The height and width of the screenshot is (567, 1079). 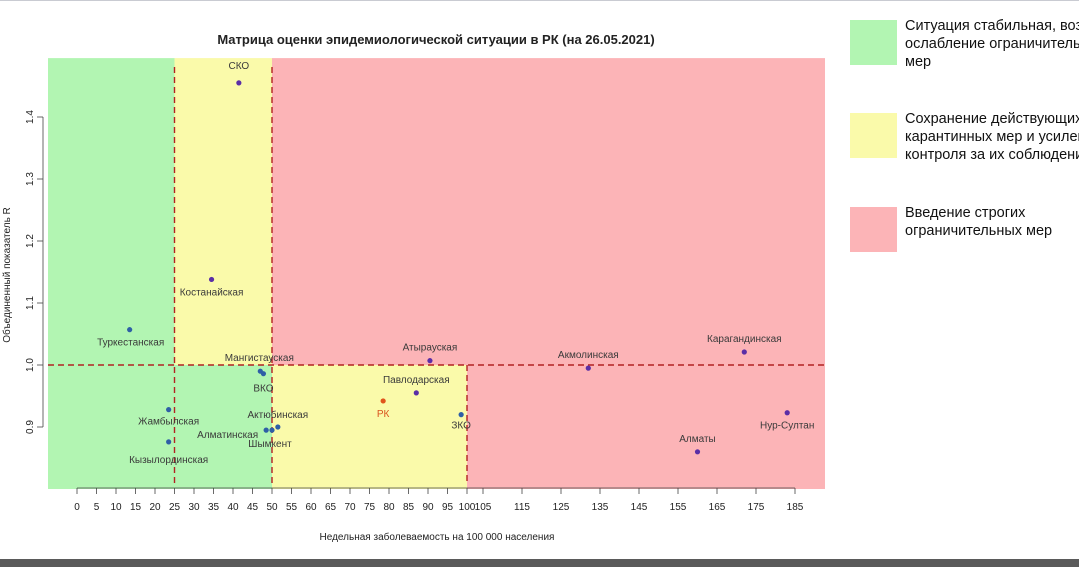 I want to click on point-label-14: Акмолинская, so click(x=588, y=355).